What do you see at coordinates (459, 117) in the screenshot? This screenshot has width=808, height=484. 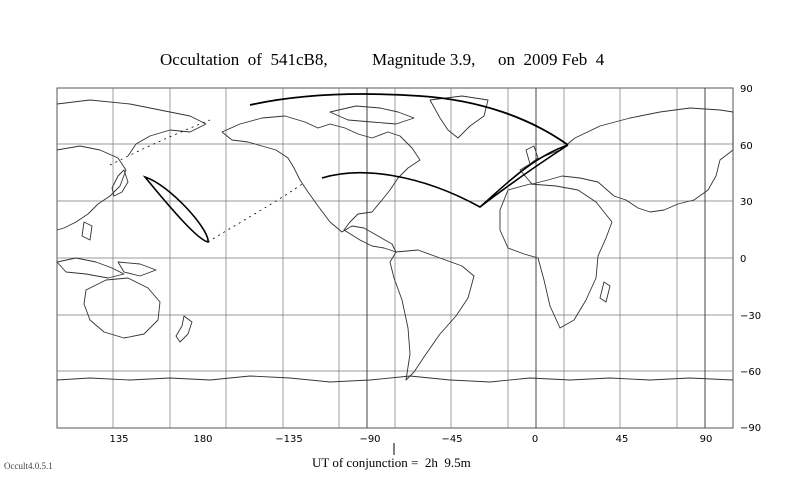 I see `greenland` at bounding box center [459, 117].